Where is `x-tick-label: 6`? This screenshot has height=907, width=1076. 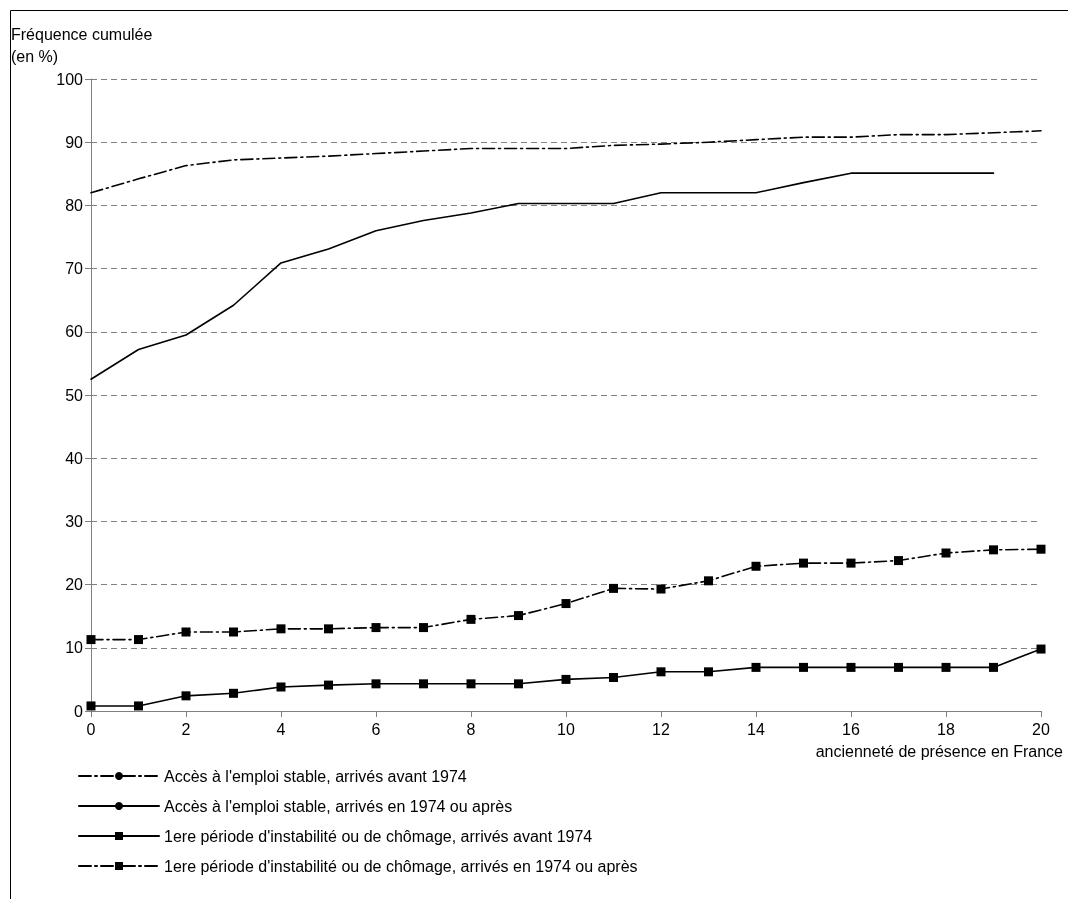
x-tick-label: 6 is located at coordinates (376, 729).